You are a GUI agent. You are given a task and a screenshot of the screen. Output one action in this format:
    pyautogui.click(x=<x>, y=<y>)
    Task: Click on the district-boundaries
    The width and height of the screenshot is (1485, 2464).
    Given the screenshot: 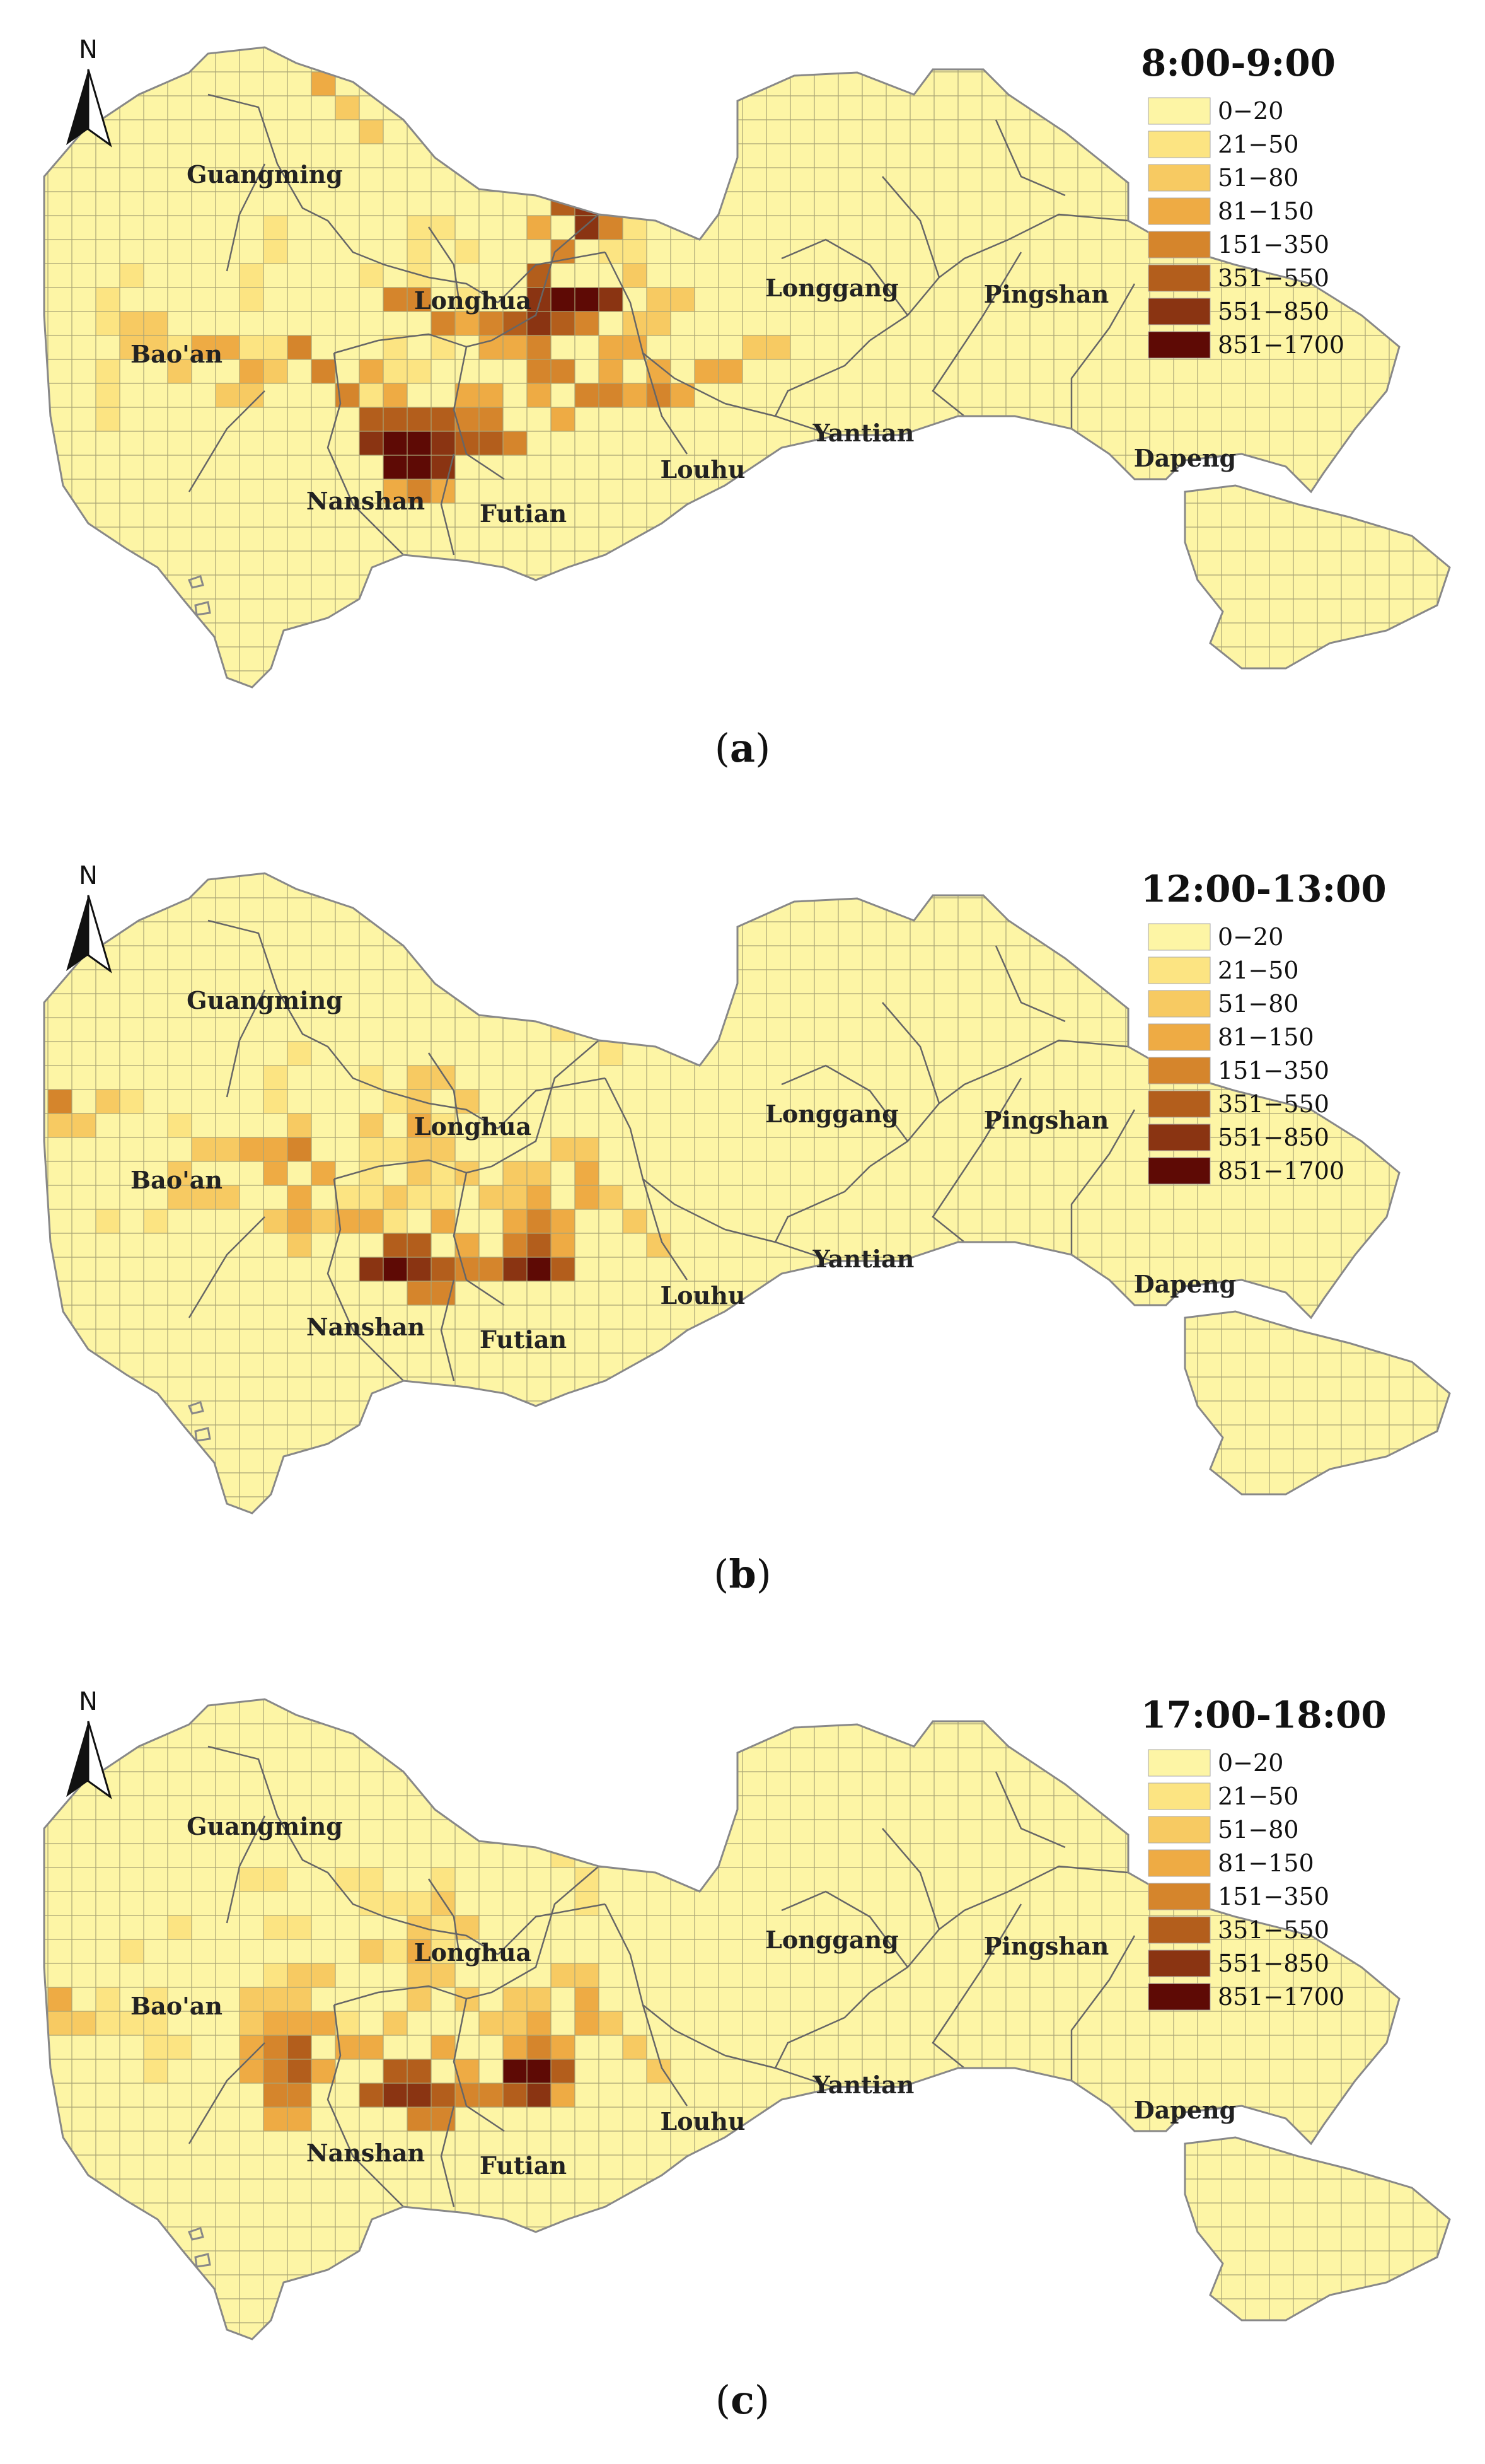 What is the action you would take?
    pyautogui.click(x=662, y=1976)
    